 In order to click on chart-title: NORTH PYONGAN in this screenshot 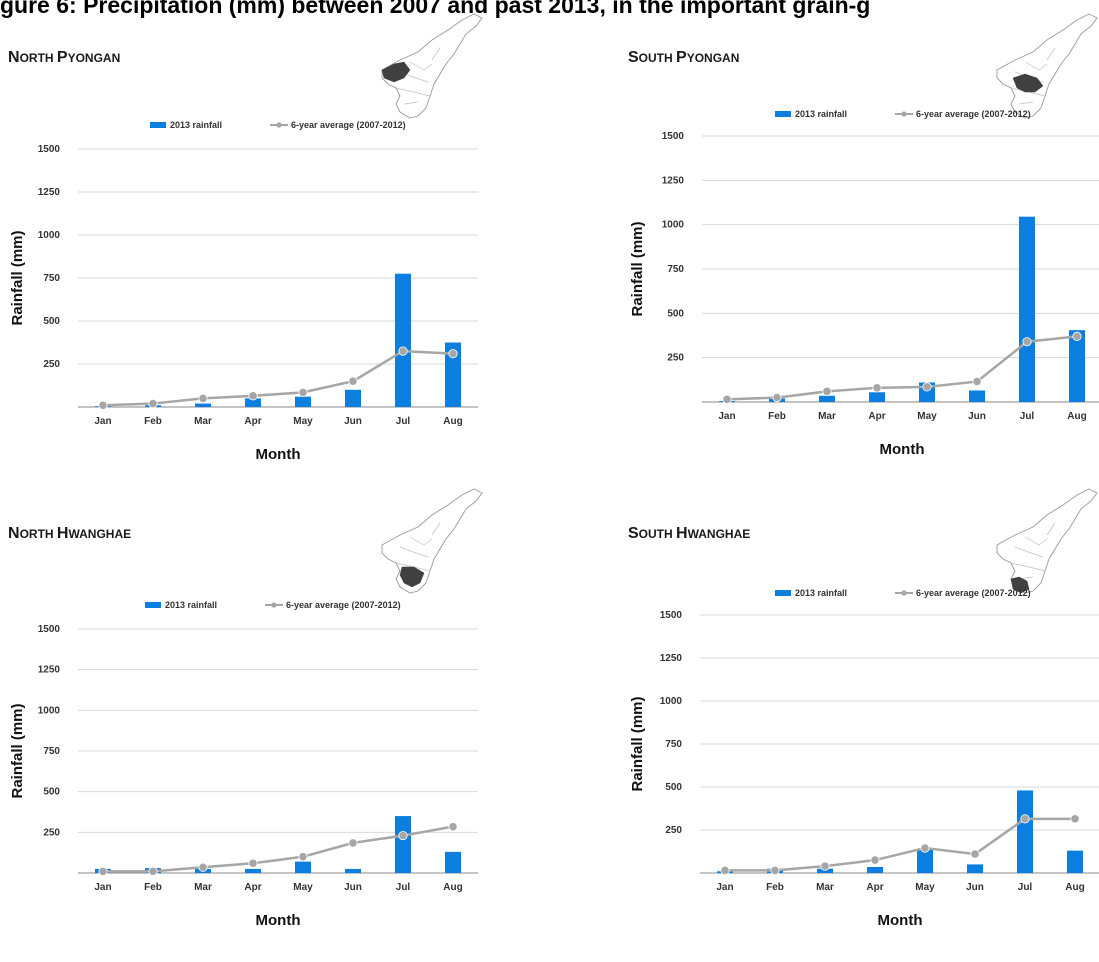, I will do `click(64, 57)`.